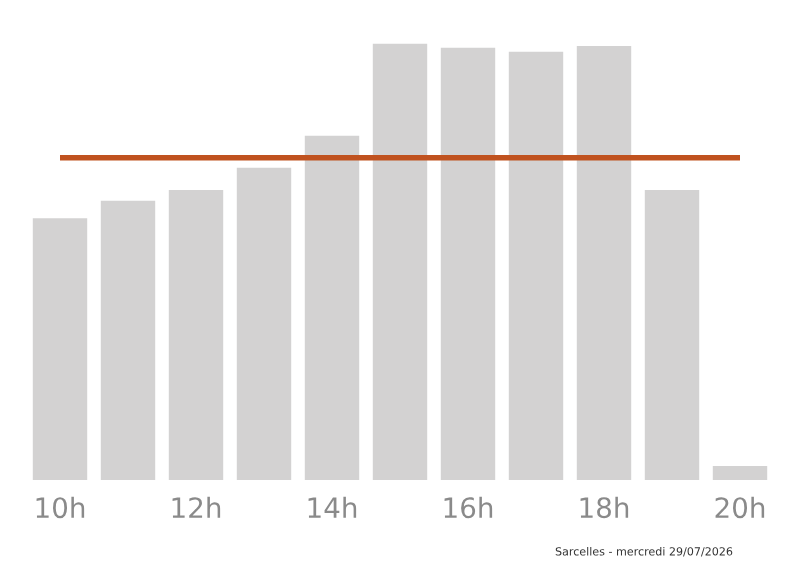  Describe the element at coordinates (468, 507) in the screenshot. I see `x-tick-label: 16h` at that location.